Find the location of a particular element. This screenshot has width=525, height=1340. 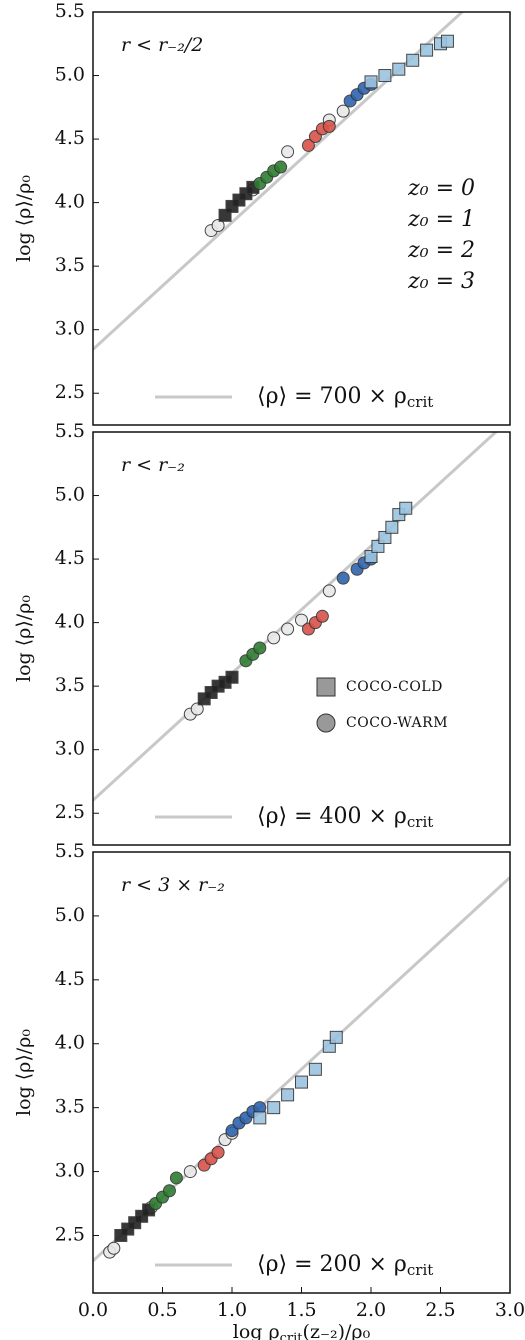

legend-entry: z₀ = 1 is located at coordinates (441, 219).